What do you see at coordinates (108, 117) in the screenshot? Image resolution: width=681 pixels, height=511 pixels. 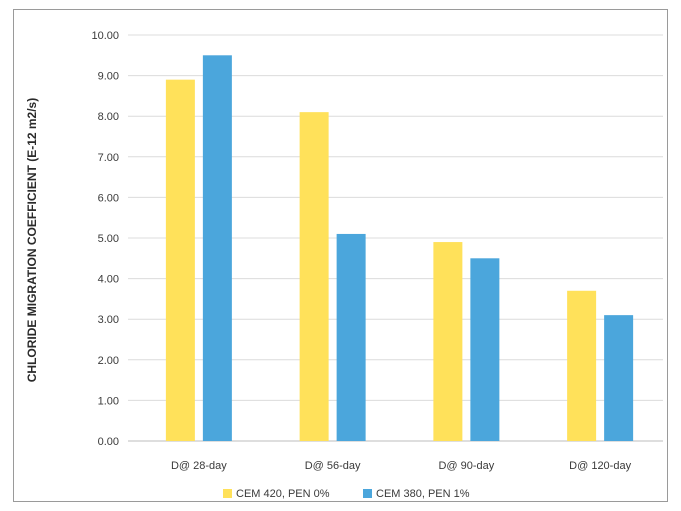 I see `y-tick-label: 8.00` at bounding box center [108, 117].